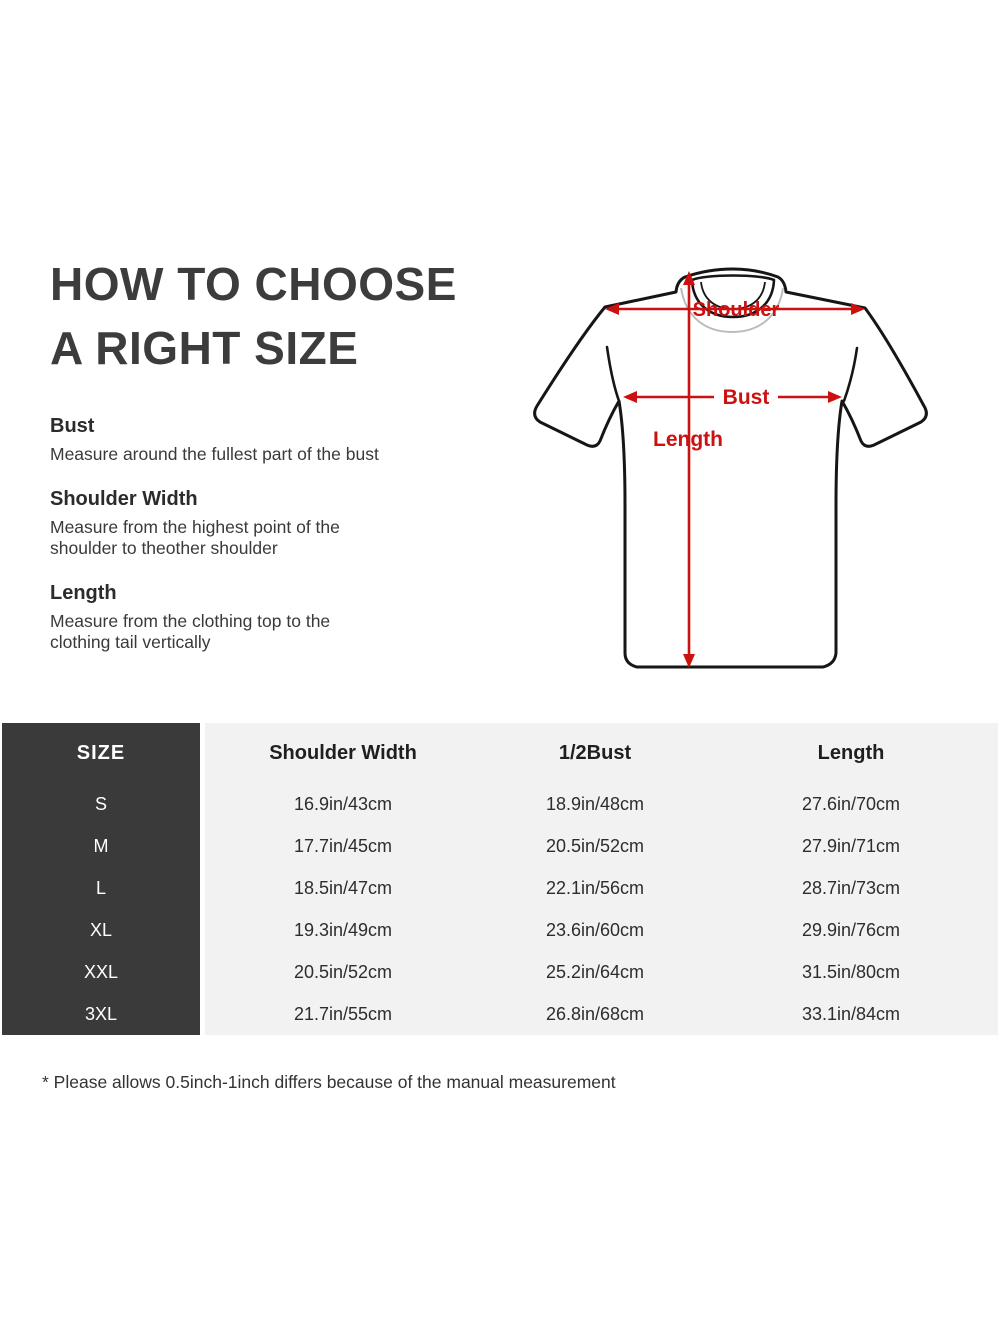 The height and width of the screenshot is (1333, 1000). Describe the element at coordinates (253, 284) in the screenshot. I see `page-title-line-1: HOW TO CHOOSE` at that location.